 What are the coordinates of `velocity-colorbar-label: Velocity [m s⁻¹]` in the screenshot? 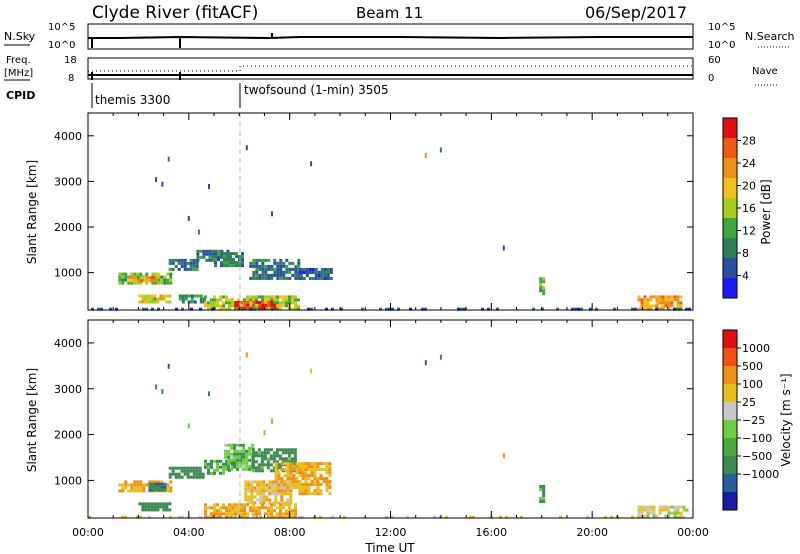 It's located at (786, 419).